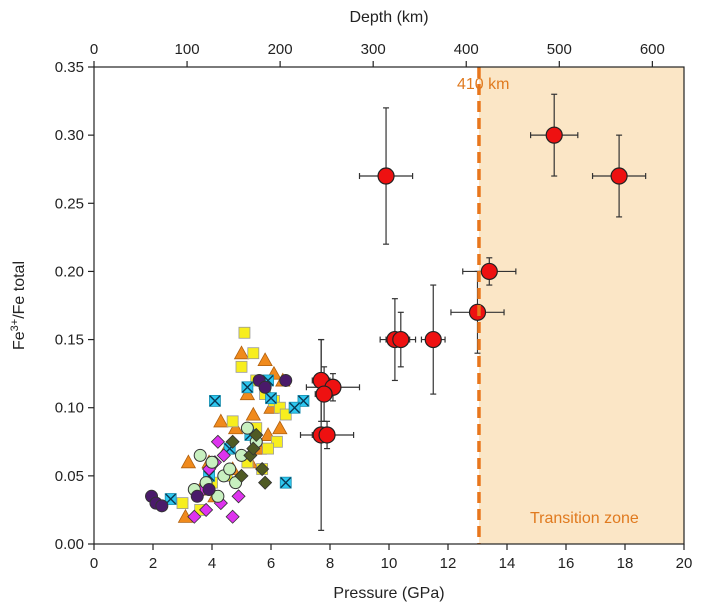  I want to click on x-tick-label: 2, so click(153, 563).